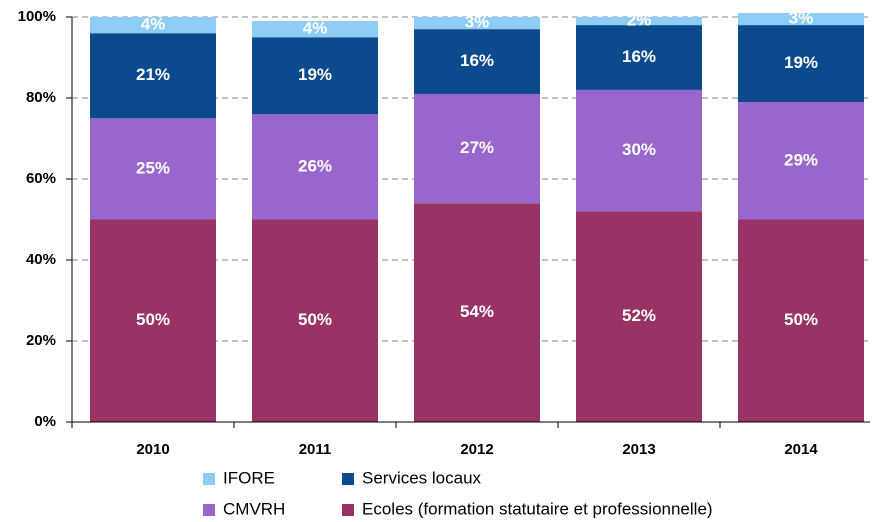 The width and height of the screenshot is (872, 522). I want to click on data-label: 29%, so click(801, 159).